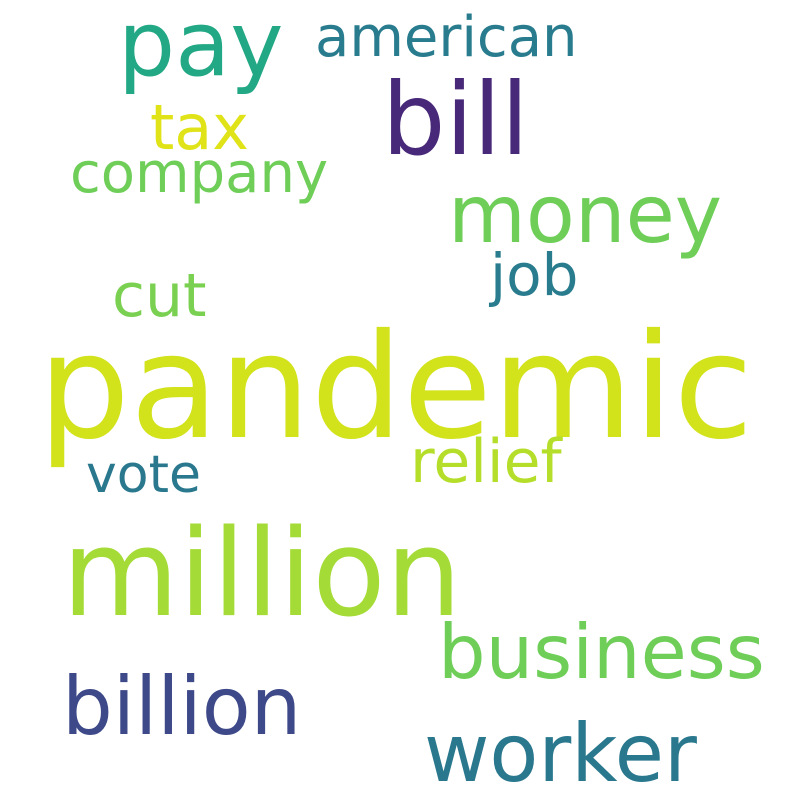 This screenshot has height=800, width=800. I want to click on word-million: million, so click(262, 574).